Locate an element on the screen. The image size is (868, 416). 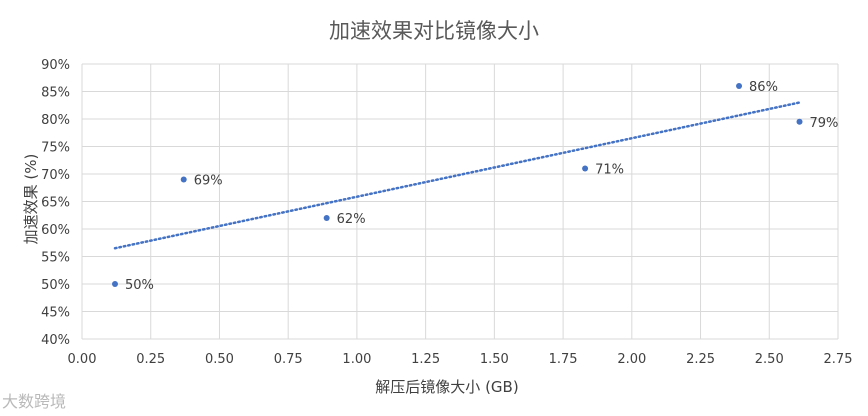
x-tick-label: 2.50 is located at coordinates (769, 359).